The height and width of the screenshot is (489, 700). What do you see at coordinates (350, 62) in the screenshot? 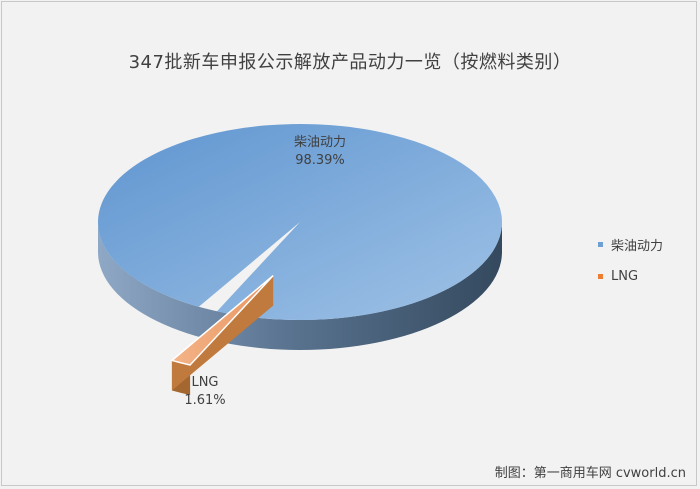
I see `chart-title: 347批新车申报公示解放产品动力一览（按燃料类别）` at bounding box center [350, 62].